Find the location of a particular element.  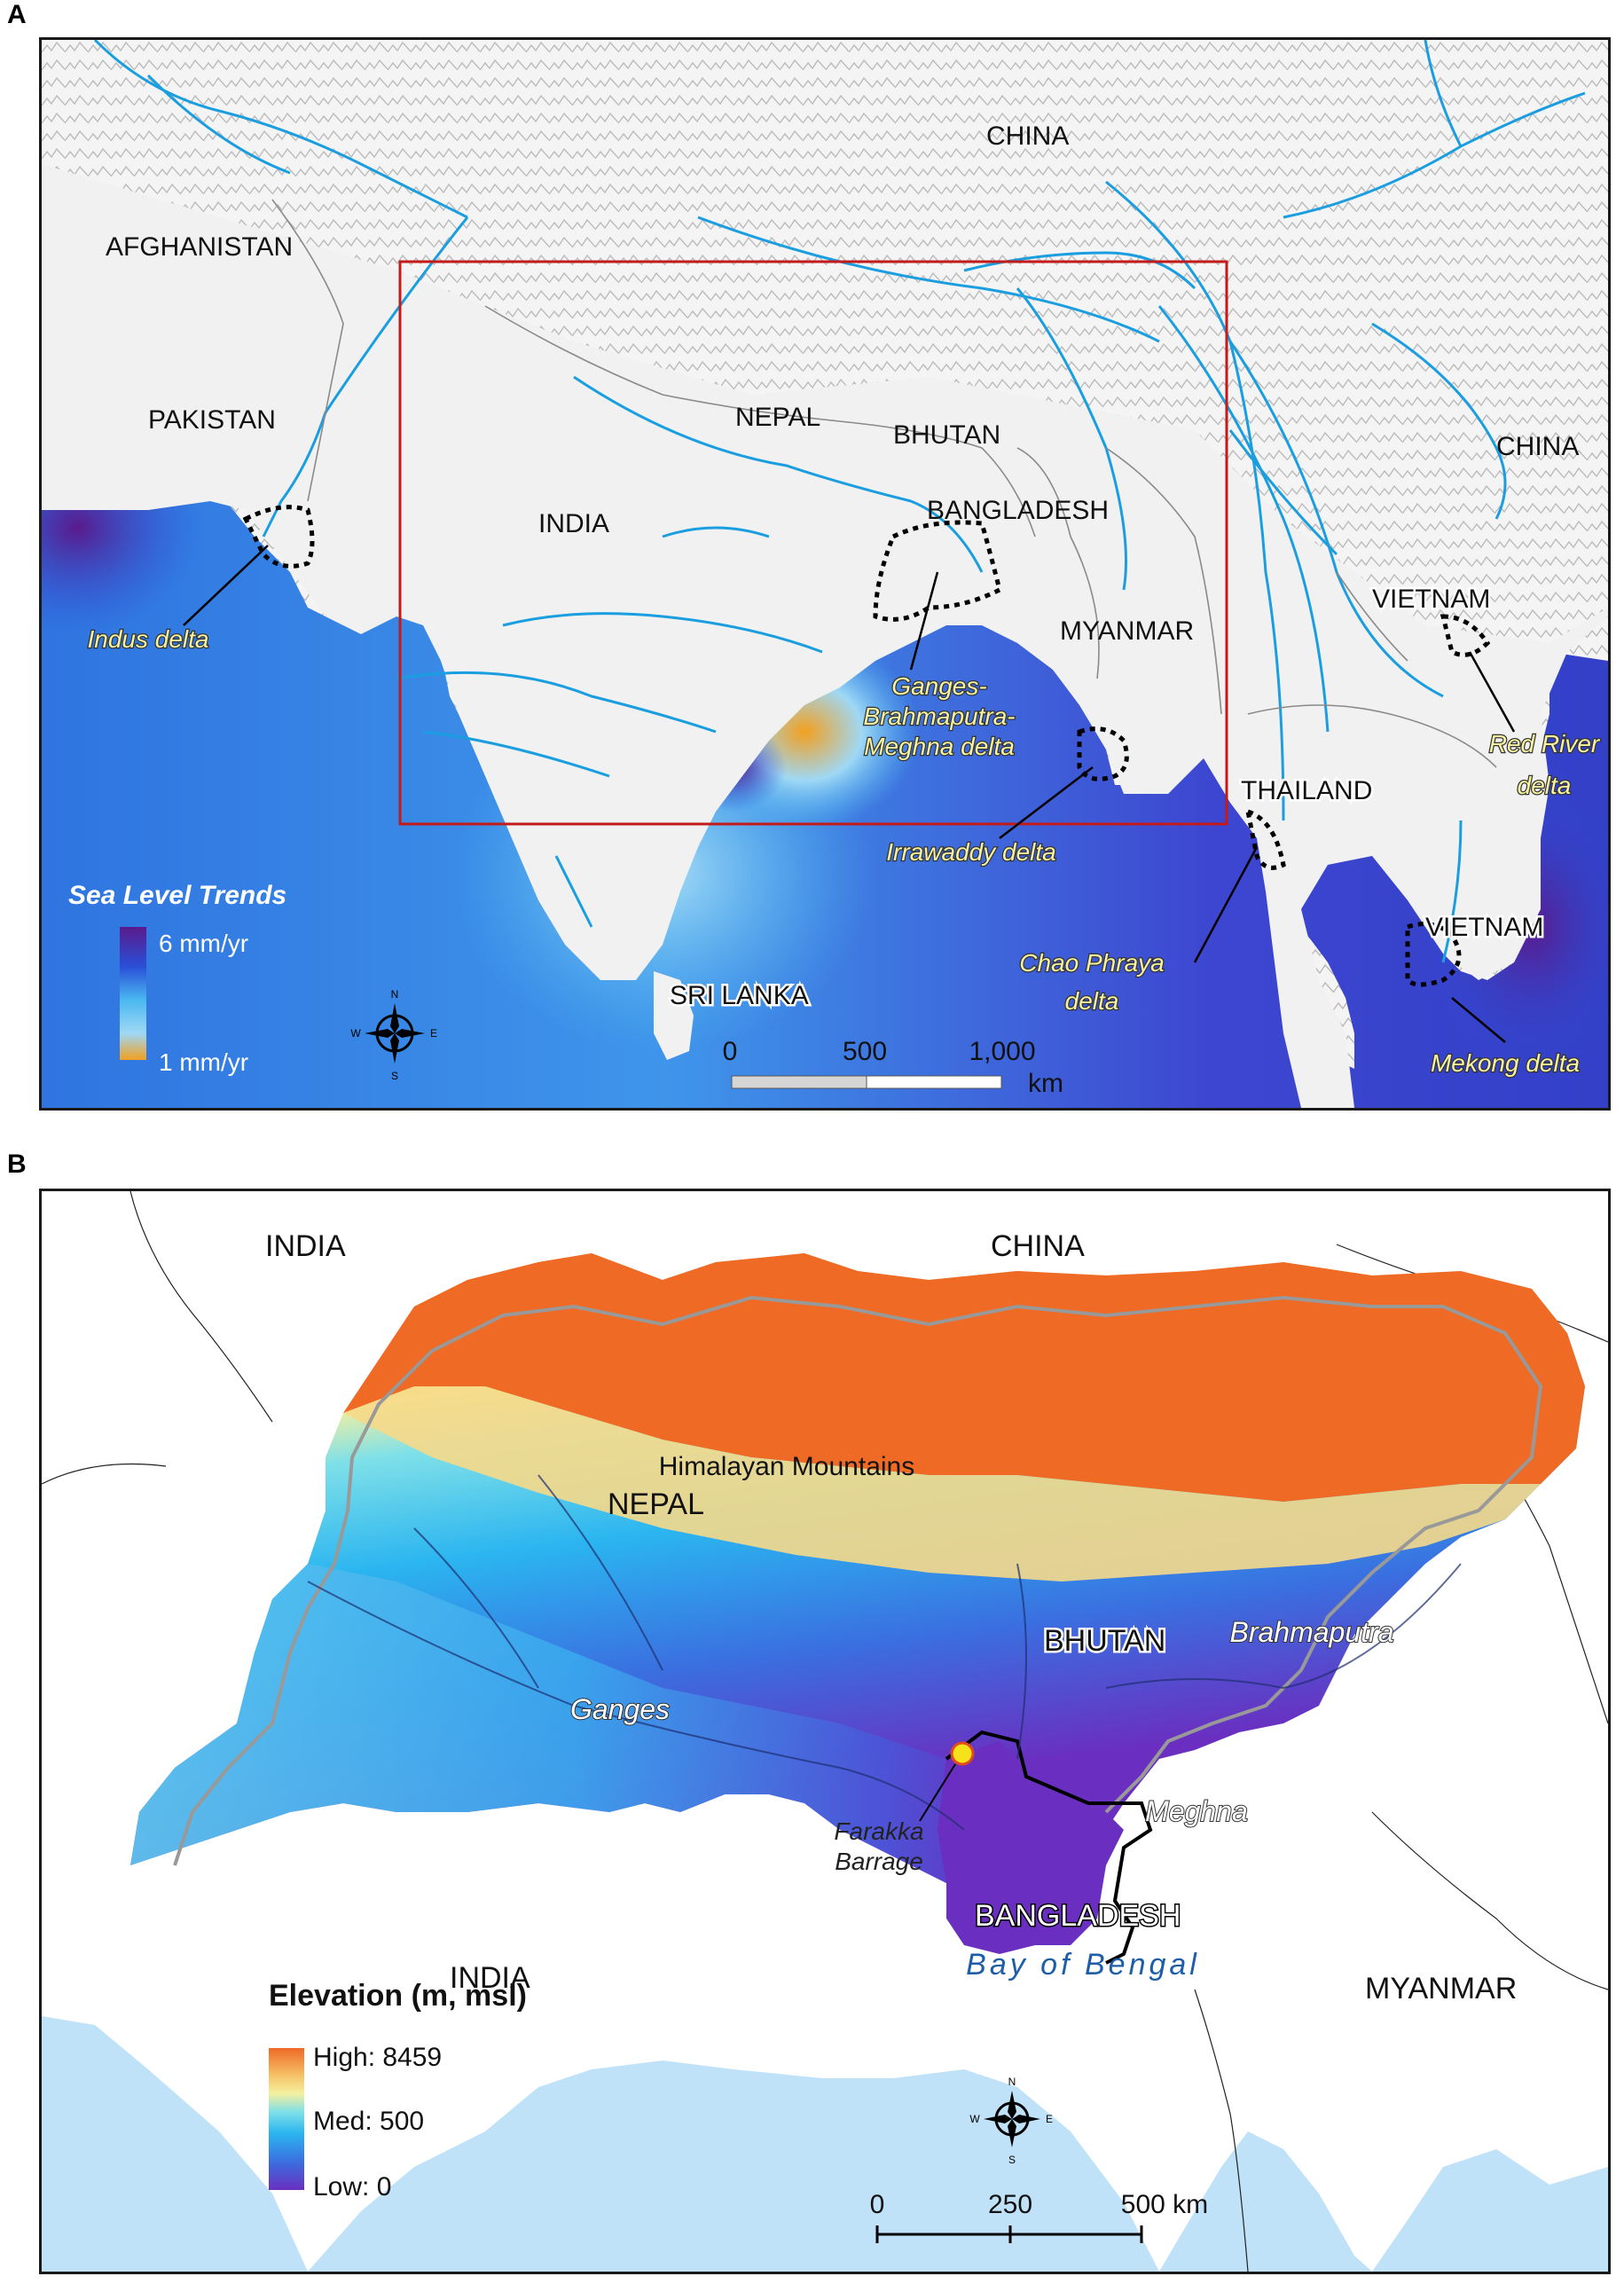

label-gbm-delta-3: Meghna delta is located at coordinates (940, 746).